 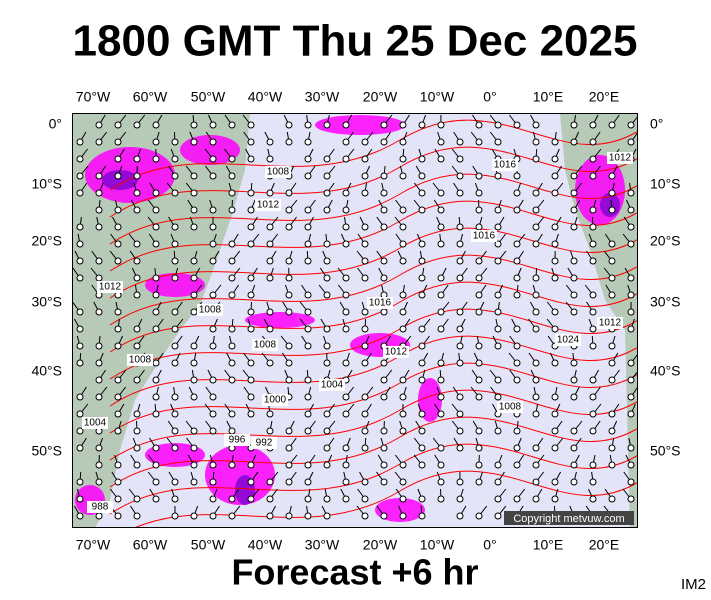 I want to click on isobar-label: 1004, so click(x=332, y=385).